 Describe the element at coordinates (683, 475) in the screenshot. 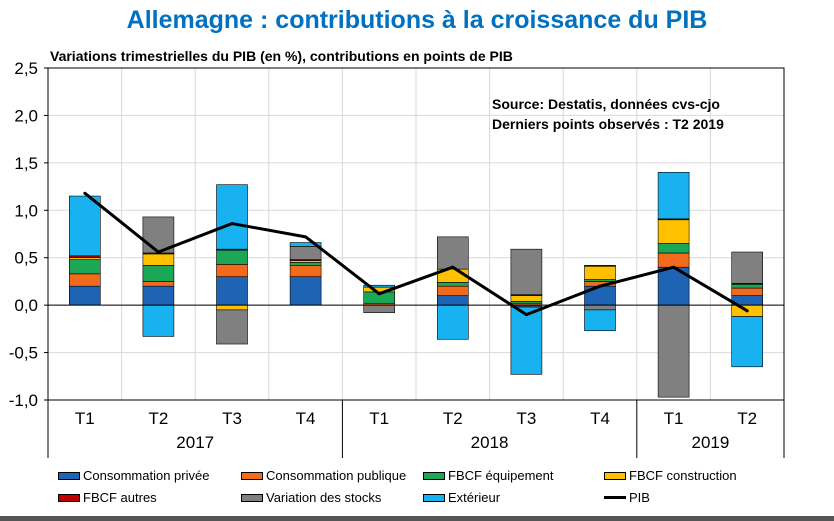

I see `legend-label: FBCF construction` at that location.